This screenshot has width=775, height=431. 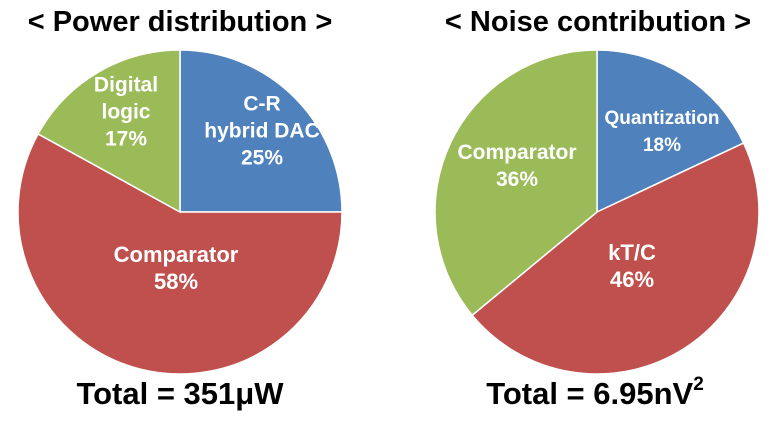 What do you see at coordinates (180, 22) in the screenshot?
I see `power-distribution-title: < Power distribution >` at bounding box center [180, 22].